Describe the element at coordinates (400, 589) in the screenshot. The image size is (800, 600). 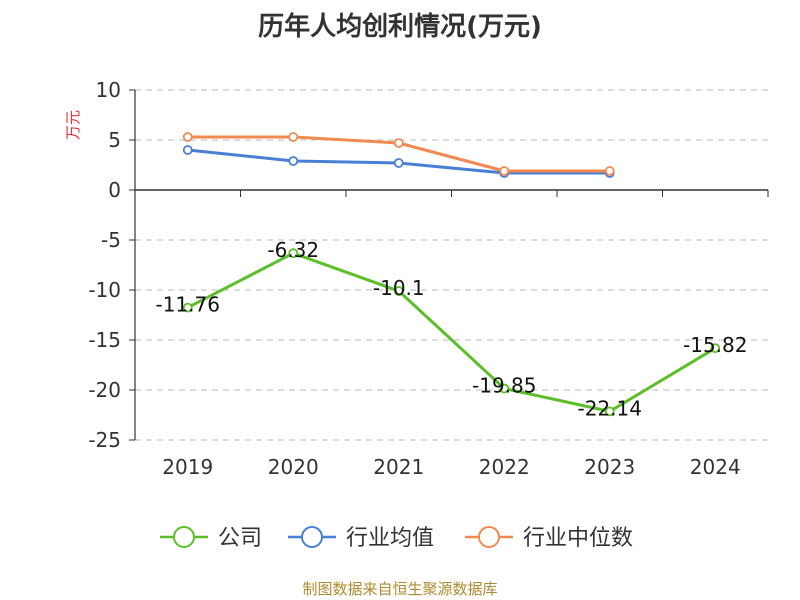
I see `source-note: 制图数据来自恒生聚源数据库` at that location.